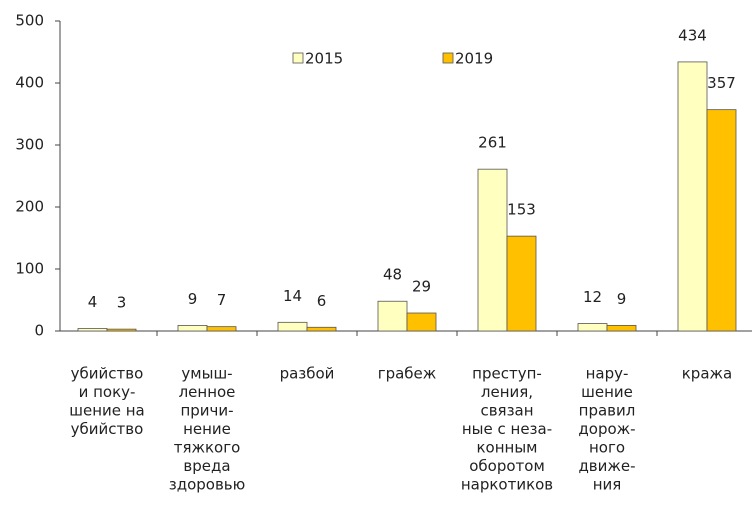 This screenshot has height=510, width=753. I want to click on x-tick-label: нару-, so click(607, 374).